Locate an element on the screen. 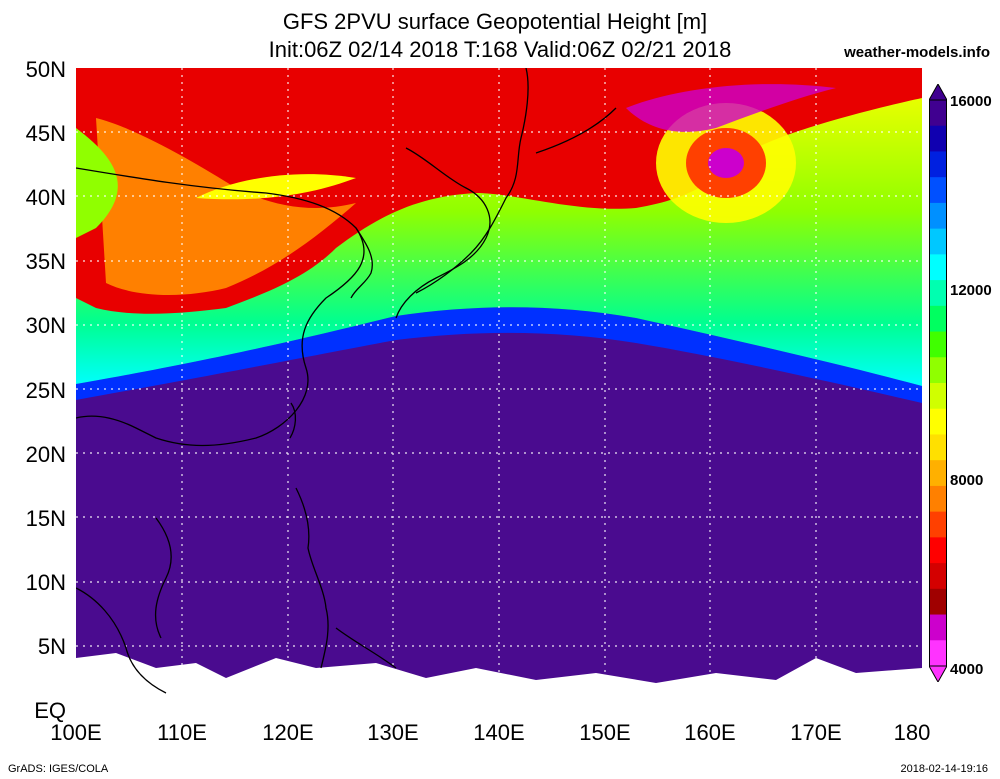  orange-region is located at coordinates (226, 206).